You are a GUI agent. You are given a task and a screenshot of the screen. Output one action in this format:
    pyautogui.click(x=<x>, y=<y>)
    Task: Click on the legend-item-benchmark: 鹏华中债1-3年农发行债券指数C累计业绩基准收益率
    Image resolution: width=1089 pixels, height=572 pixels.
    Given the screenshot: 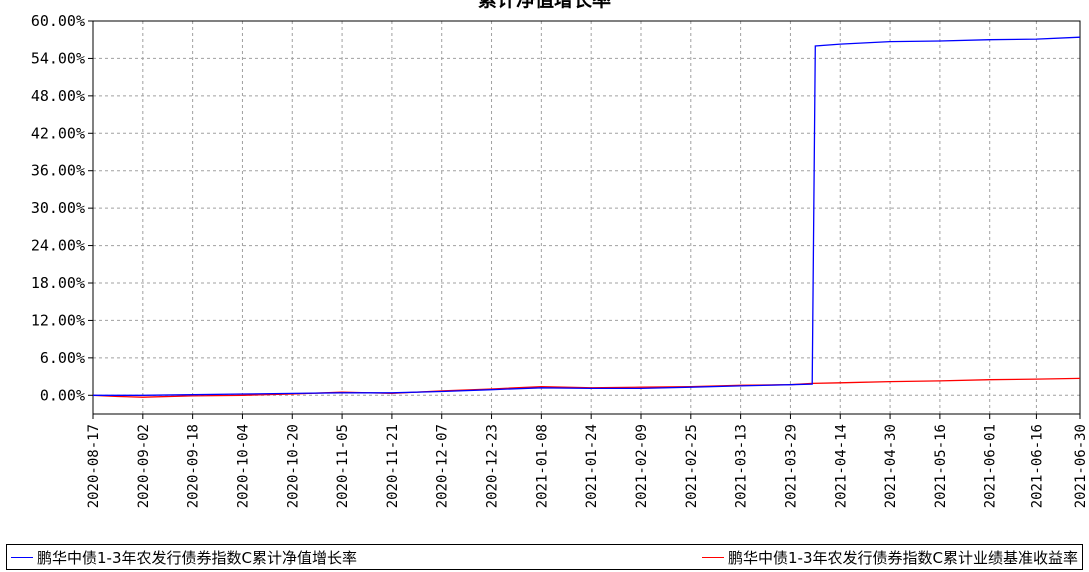 What is the action you would take?
    pyautogui.click(x=890, y=557)
    